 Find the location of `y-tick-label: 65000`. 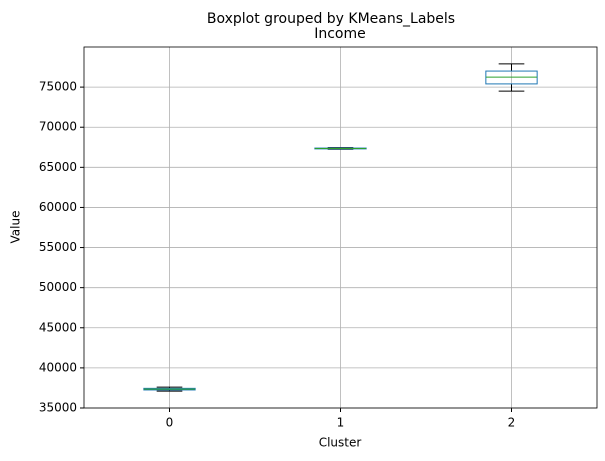

y-tick-label: 65000 is located at coordinates (58, 167).